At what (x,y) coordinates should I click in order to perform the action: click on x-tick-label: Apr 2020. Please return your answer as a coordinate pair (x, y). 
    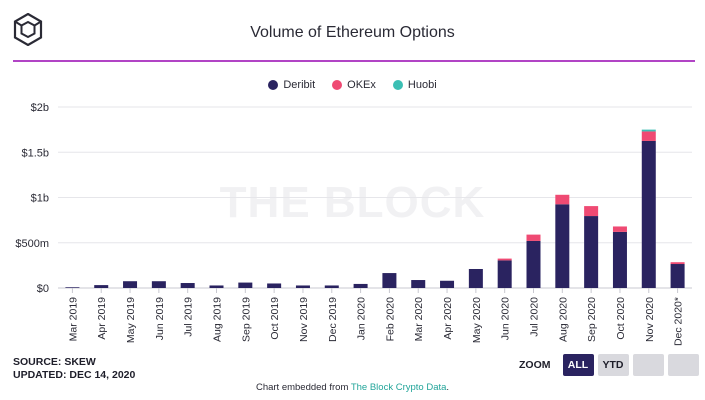
    Looking at the image, I should click on (448, 318).